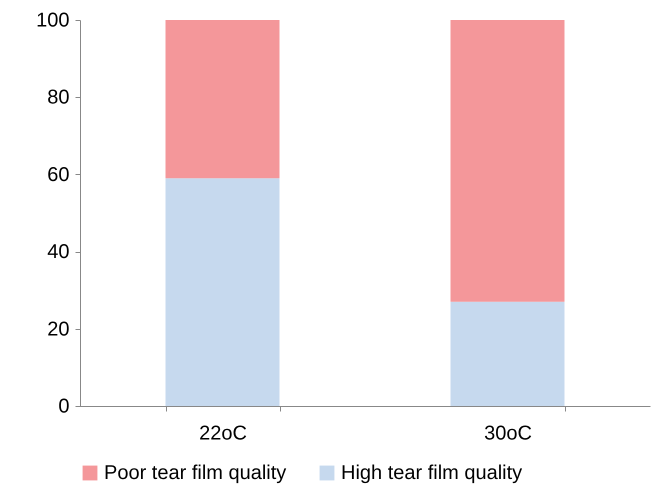  I want to click on x-tick-label: 30oC, so click(508, 433).